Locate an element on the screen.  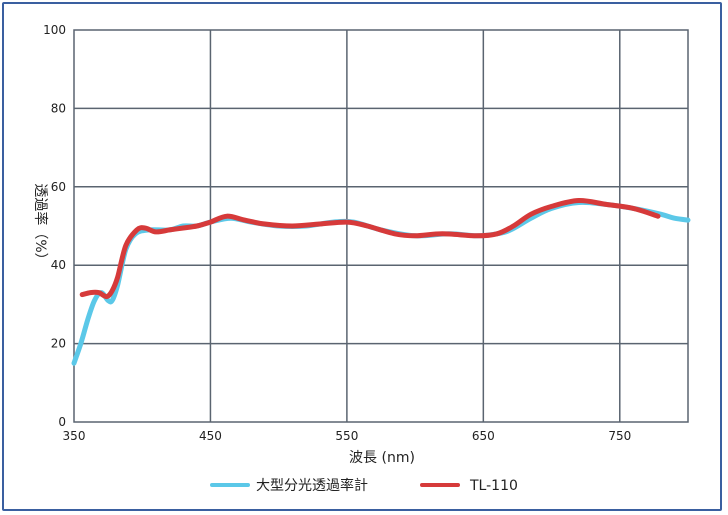
legend-label-series-1: 大型分光透過率計 is located at coordinates (312, 485).